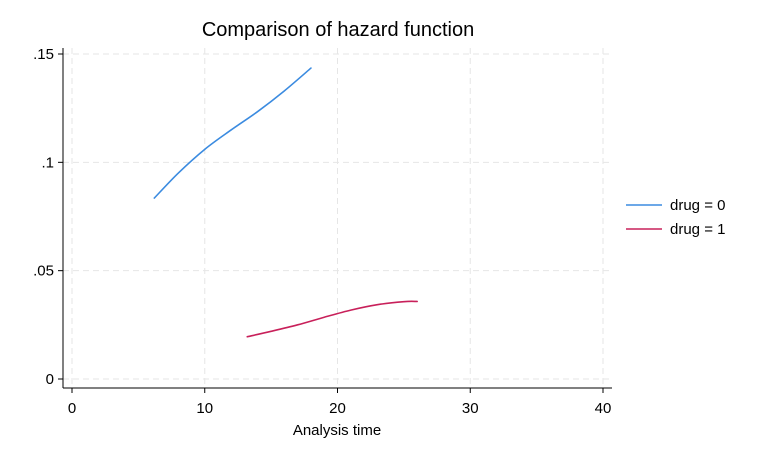  What do you see at coordinates (697, 205) in the screenshot?
I see `legend-label-0: drug = 0` at bounding box center [697, 205].